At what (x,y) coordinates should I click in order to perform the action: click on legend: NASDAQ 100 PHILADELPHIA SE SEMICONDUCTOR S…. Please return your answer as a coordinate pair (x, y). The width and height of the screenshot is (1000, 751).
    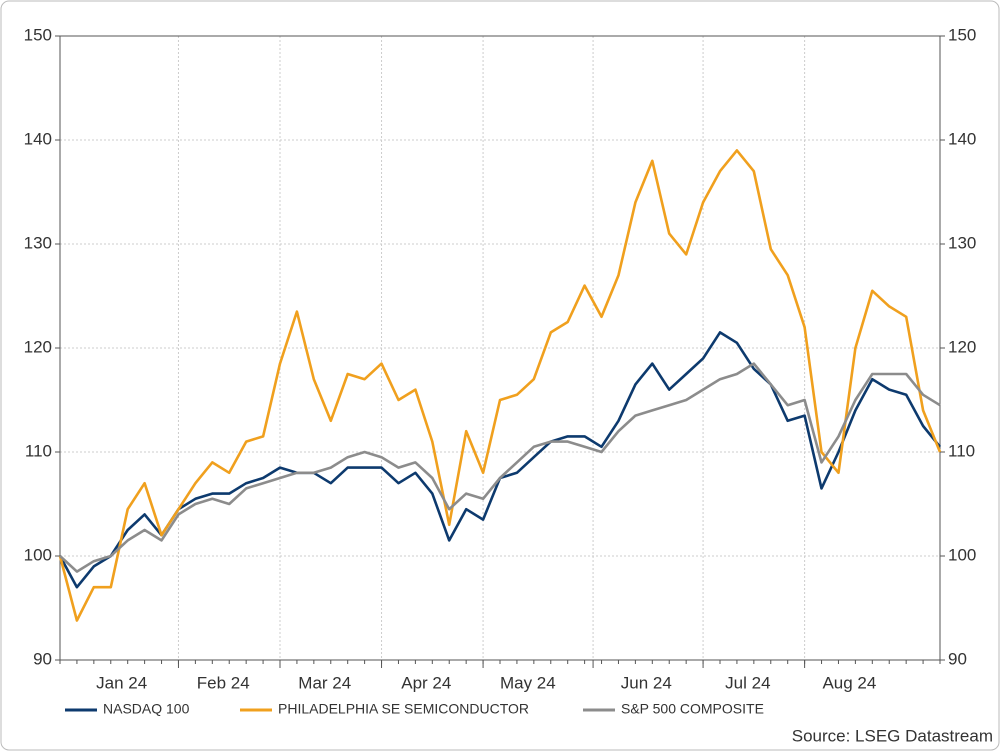
    Looking at the image, I should click on (414, 709).